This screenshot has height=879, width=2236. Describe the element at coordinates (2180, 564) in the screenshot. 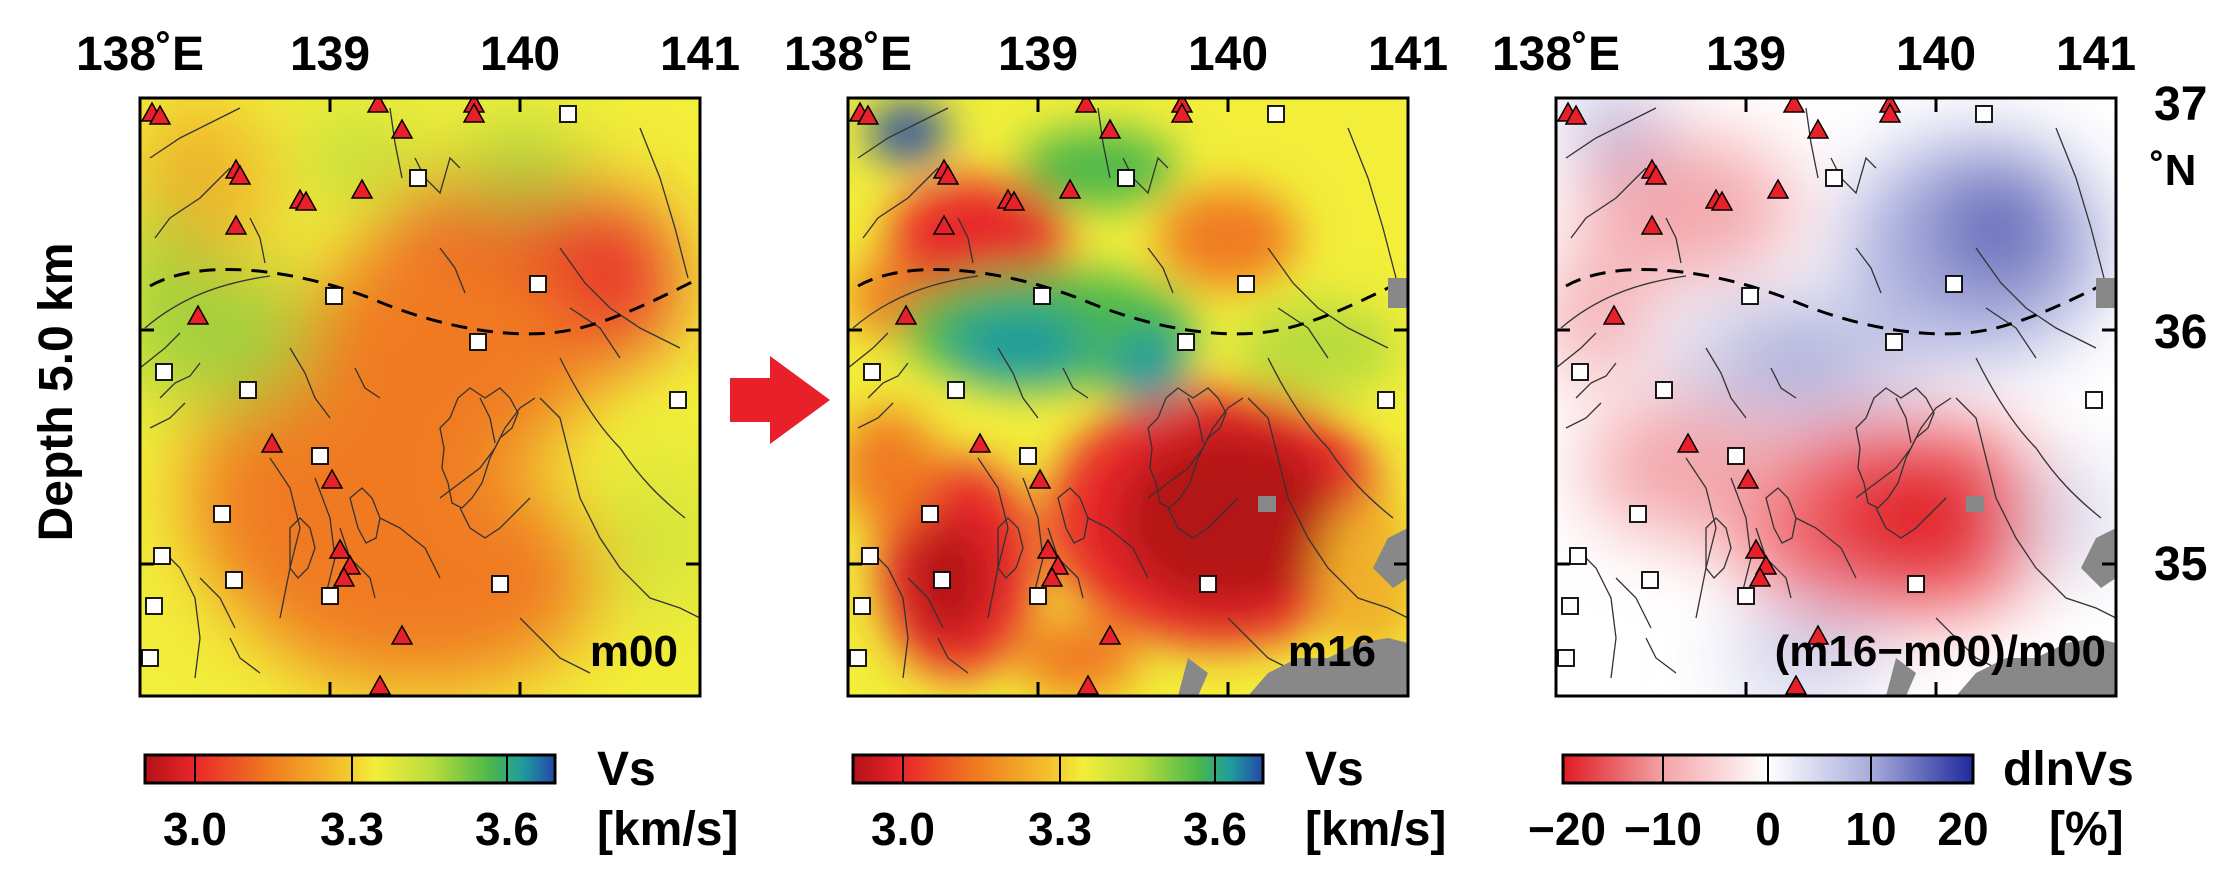

I see `lat-tick-35: 35` at that location.